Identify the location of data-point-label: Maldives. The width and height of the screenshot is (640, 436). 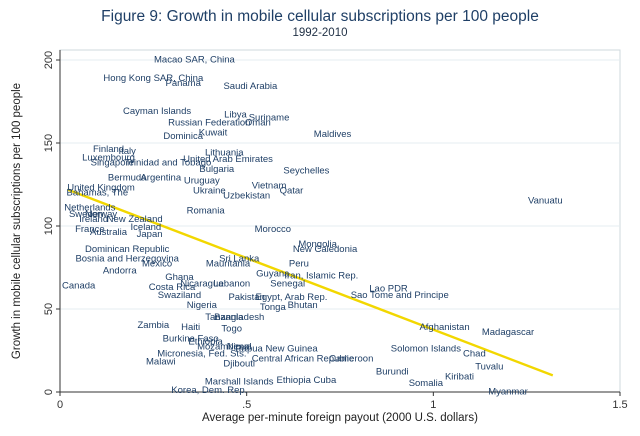
(333, 134).